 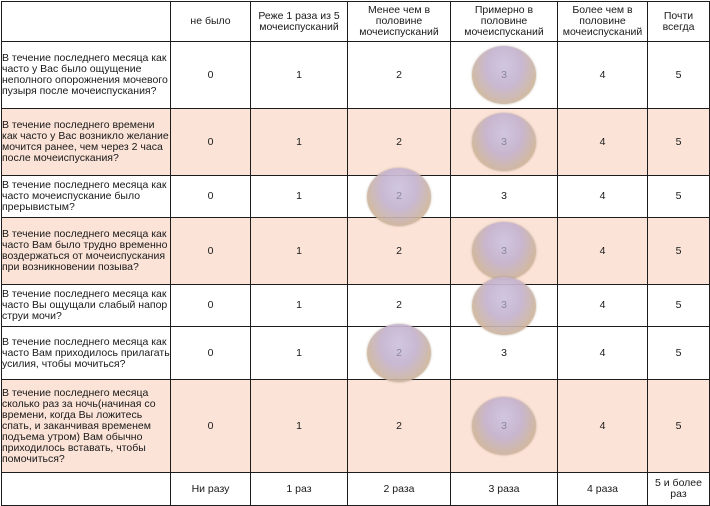 I want to click on column-header: Менее чем в половине мочеиспусканий, so click(x=399, y=21).